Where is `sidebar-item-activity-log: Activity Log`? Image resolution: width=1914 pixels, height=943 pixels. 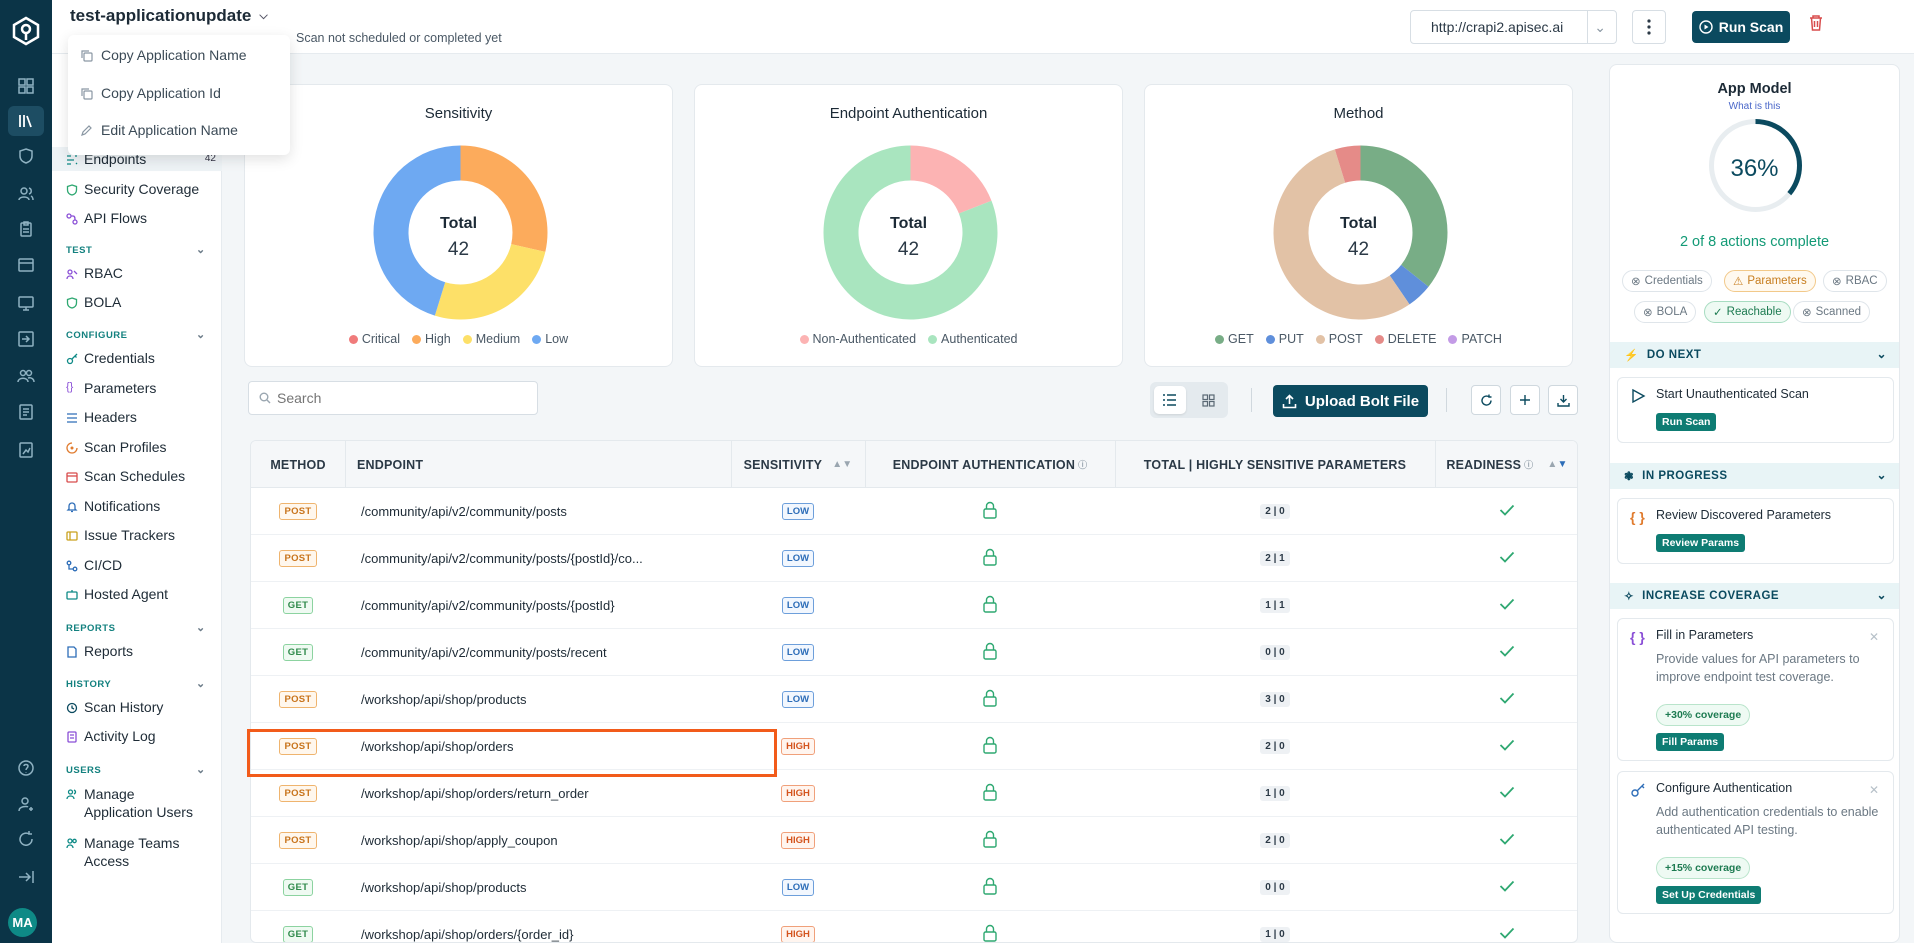
sidebar-item-activity-log: Activity Log is located at coordinates (141, 736).